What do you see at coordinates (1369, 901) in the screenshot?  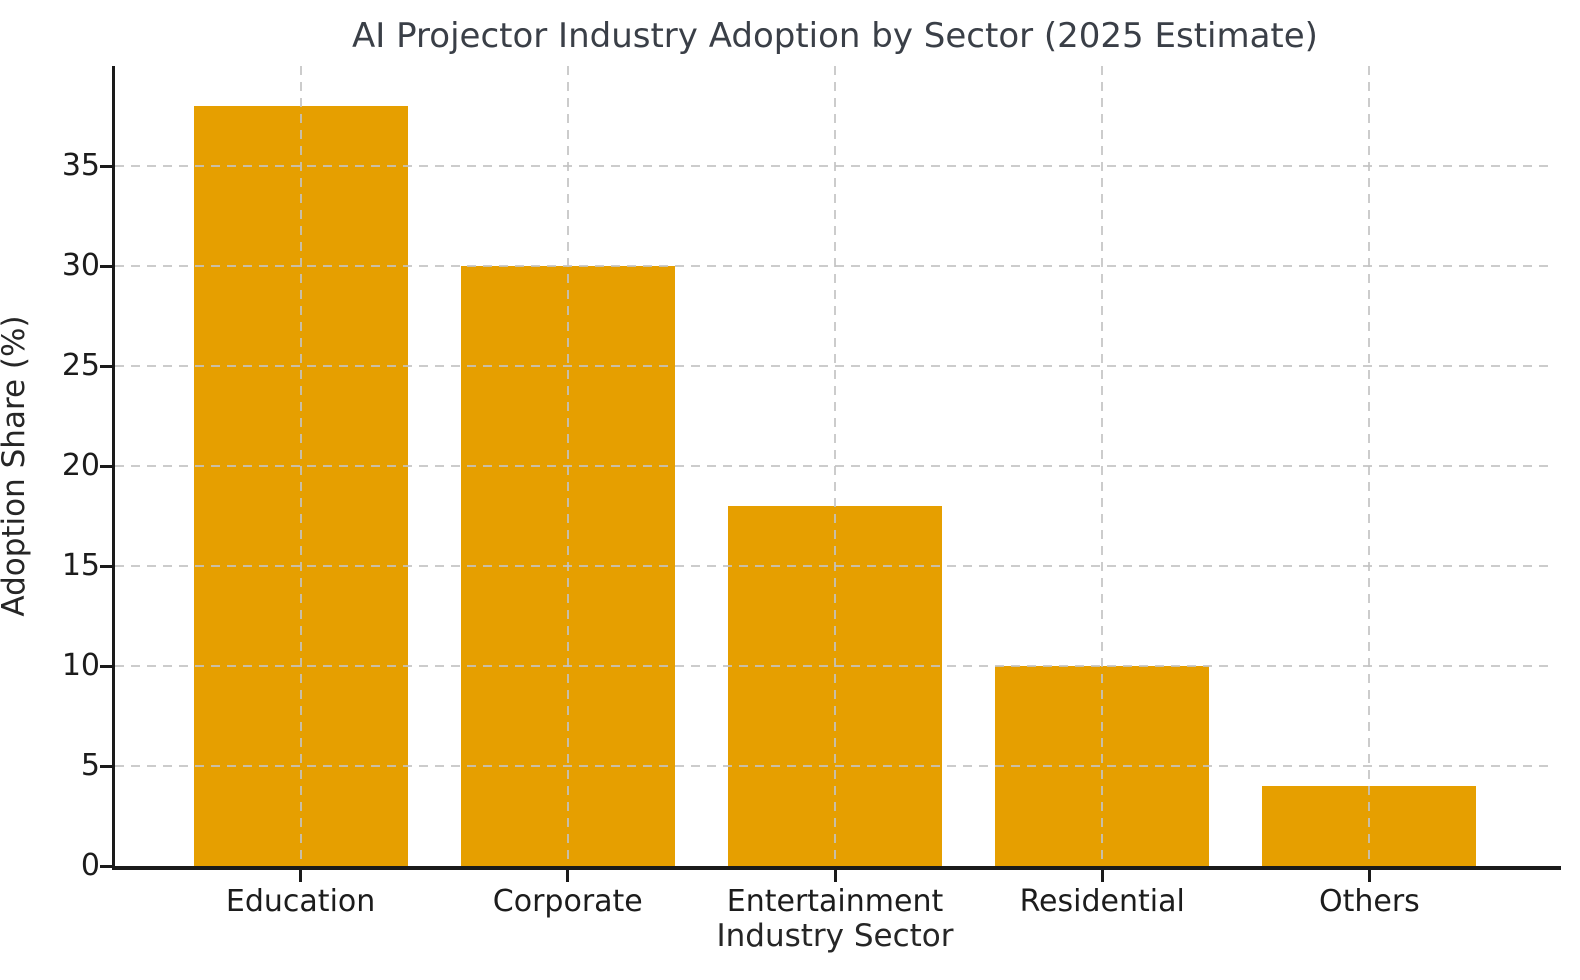 I see `x-tick-label: Others` at bounding box center [1369, 901].